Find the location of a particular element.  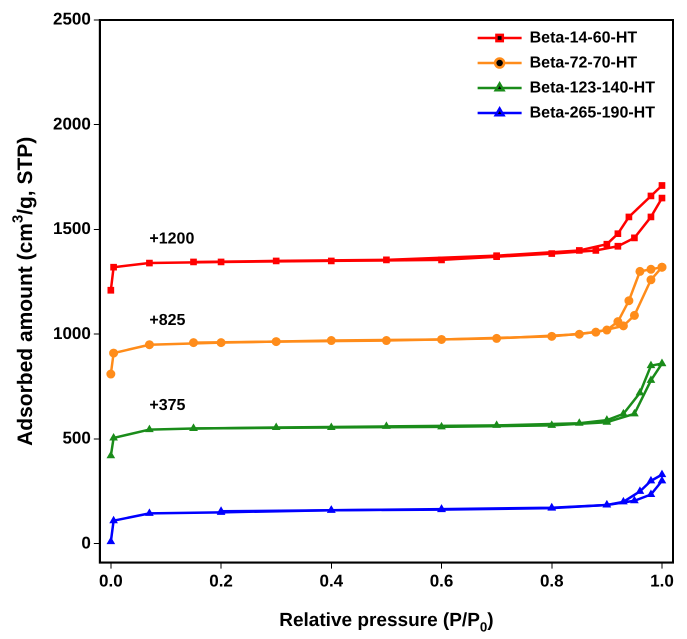

legend-label: Beta-72-70-HT is located at coordinates (584, 63).